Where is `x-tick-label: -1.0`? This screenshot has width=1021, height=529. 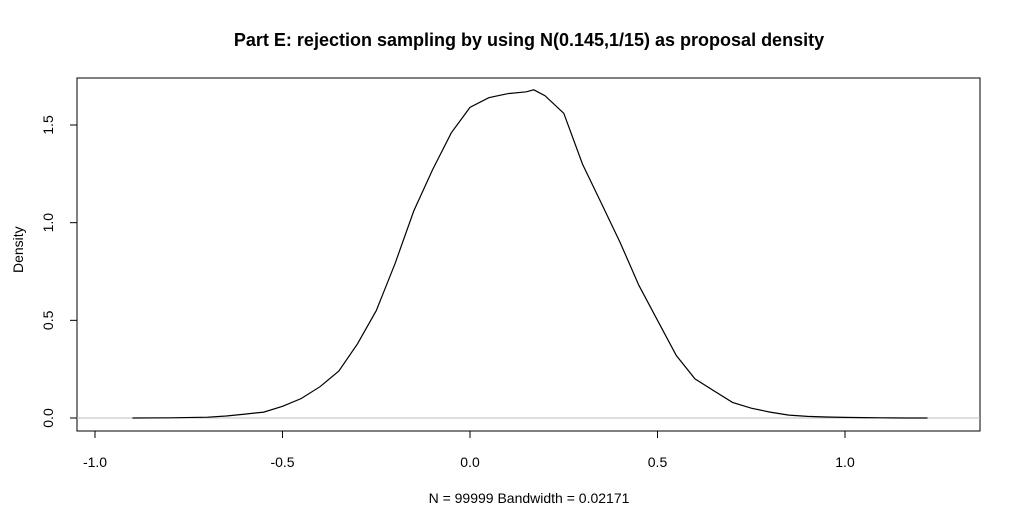
x-tick-label: -1.0 is located at coordinates (95, 462).